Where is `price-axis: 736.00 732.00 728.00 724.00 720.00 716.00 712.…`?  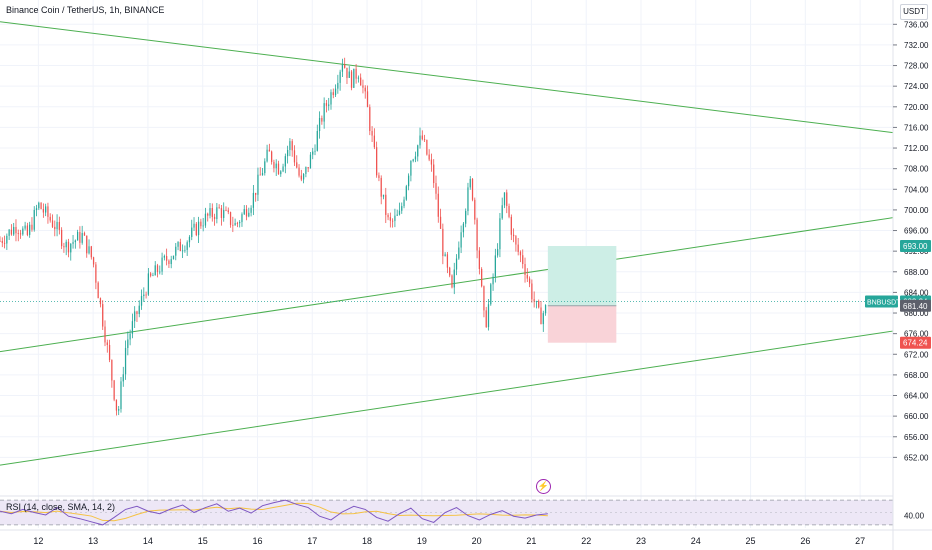
price-axis: 736.00 732.00 728.00 724.00 720.00 716.00 712.… is located at coordinates (910, 275).